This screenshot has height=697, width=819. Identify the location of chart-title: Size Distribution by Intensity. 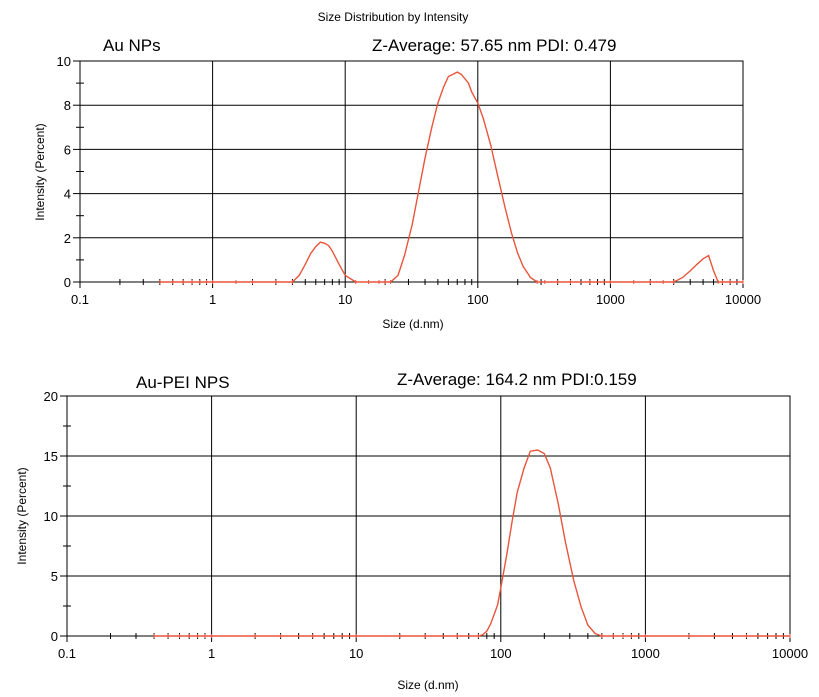
(393, 17).